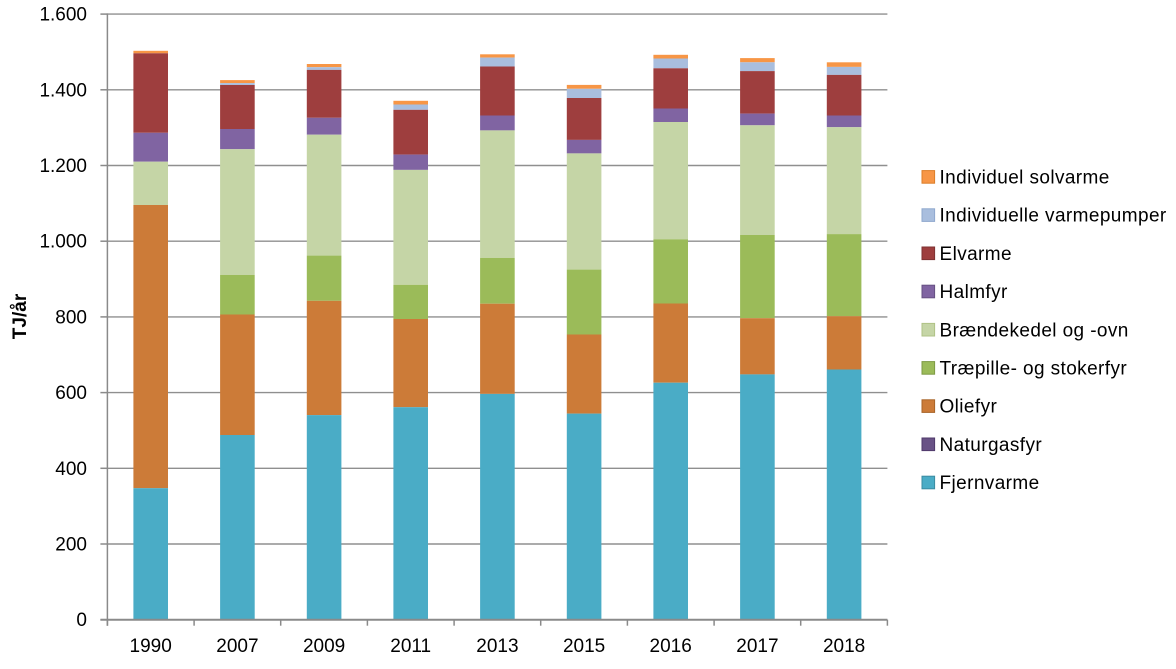 This screenshot has width=1176, height=669. I want to click on svg-text: Brændekedel og -ovn, so click(1034, 330).